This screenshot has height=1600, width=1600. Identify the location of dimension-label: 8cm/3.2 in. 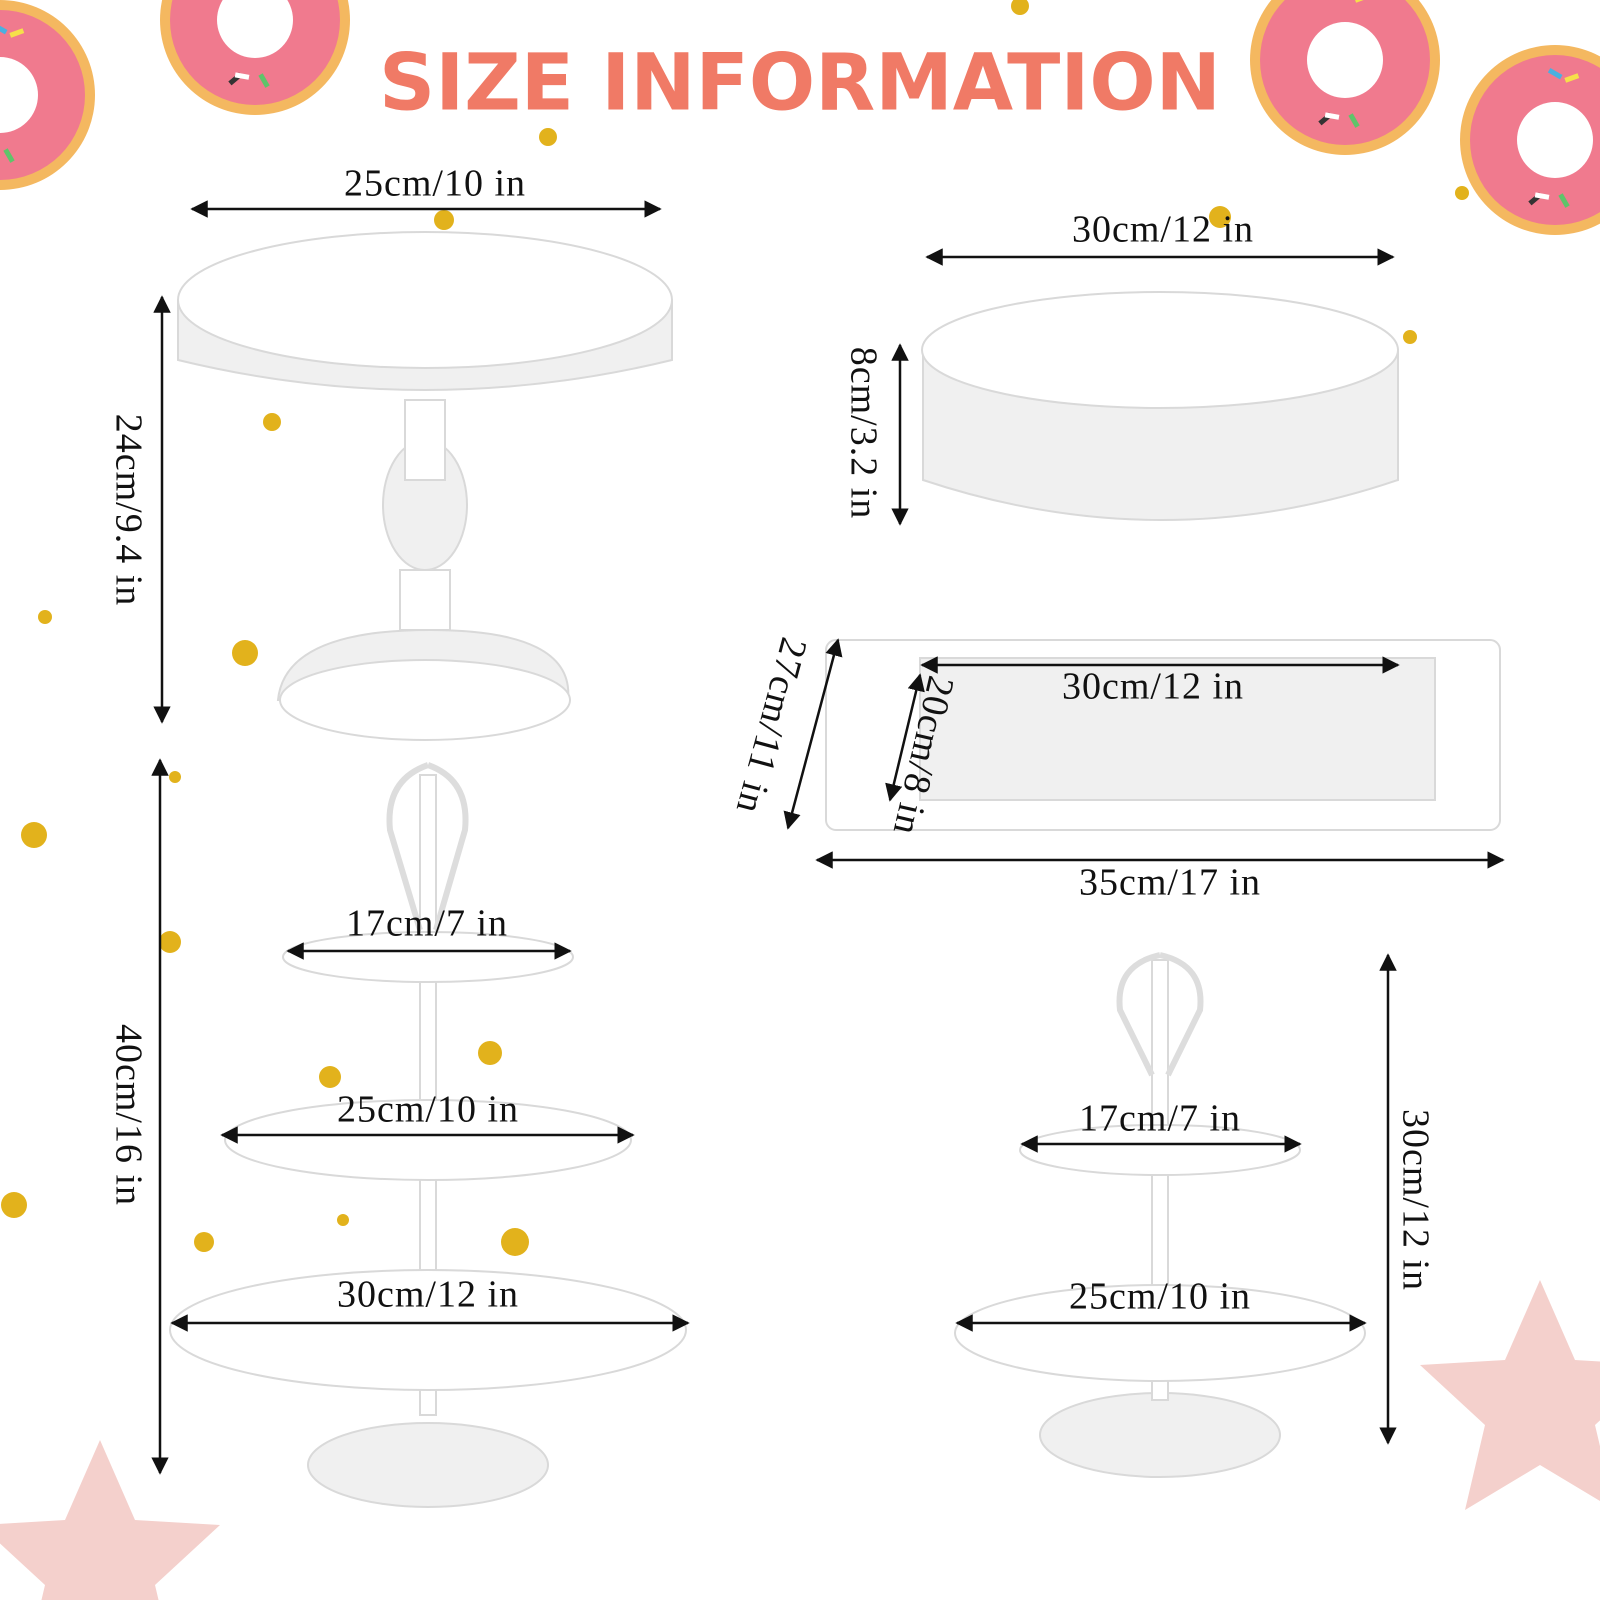
(863, 433).